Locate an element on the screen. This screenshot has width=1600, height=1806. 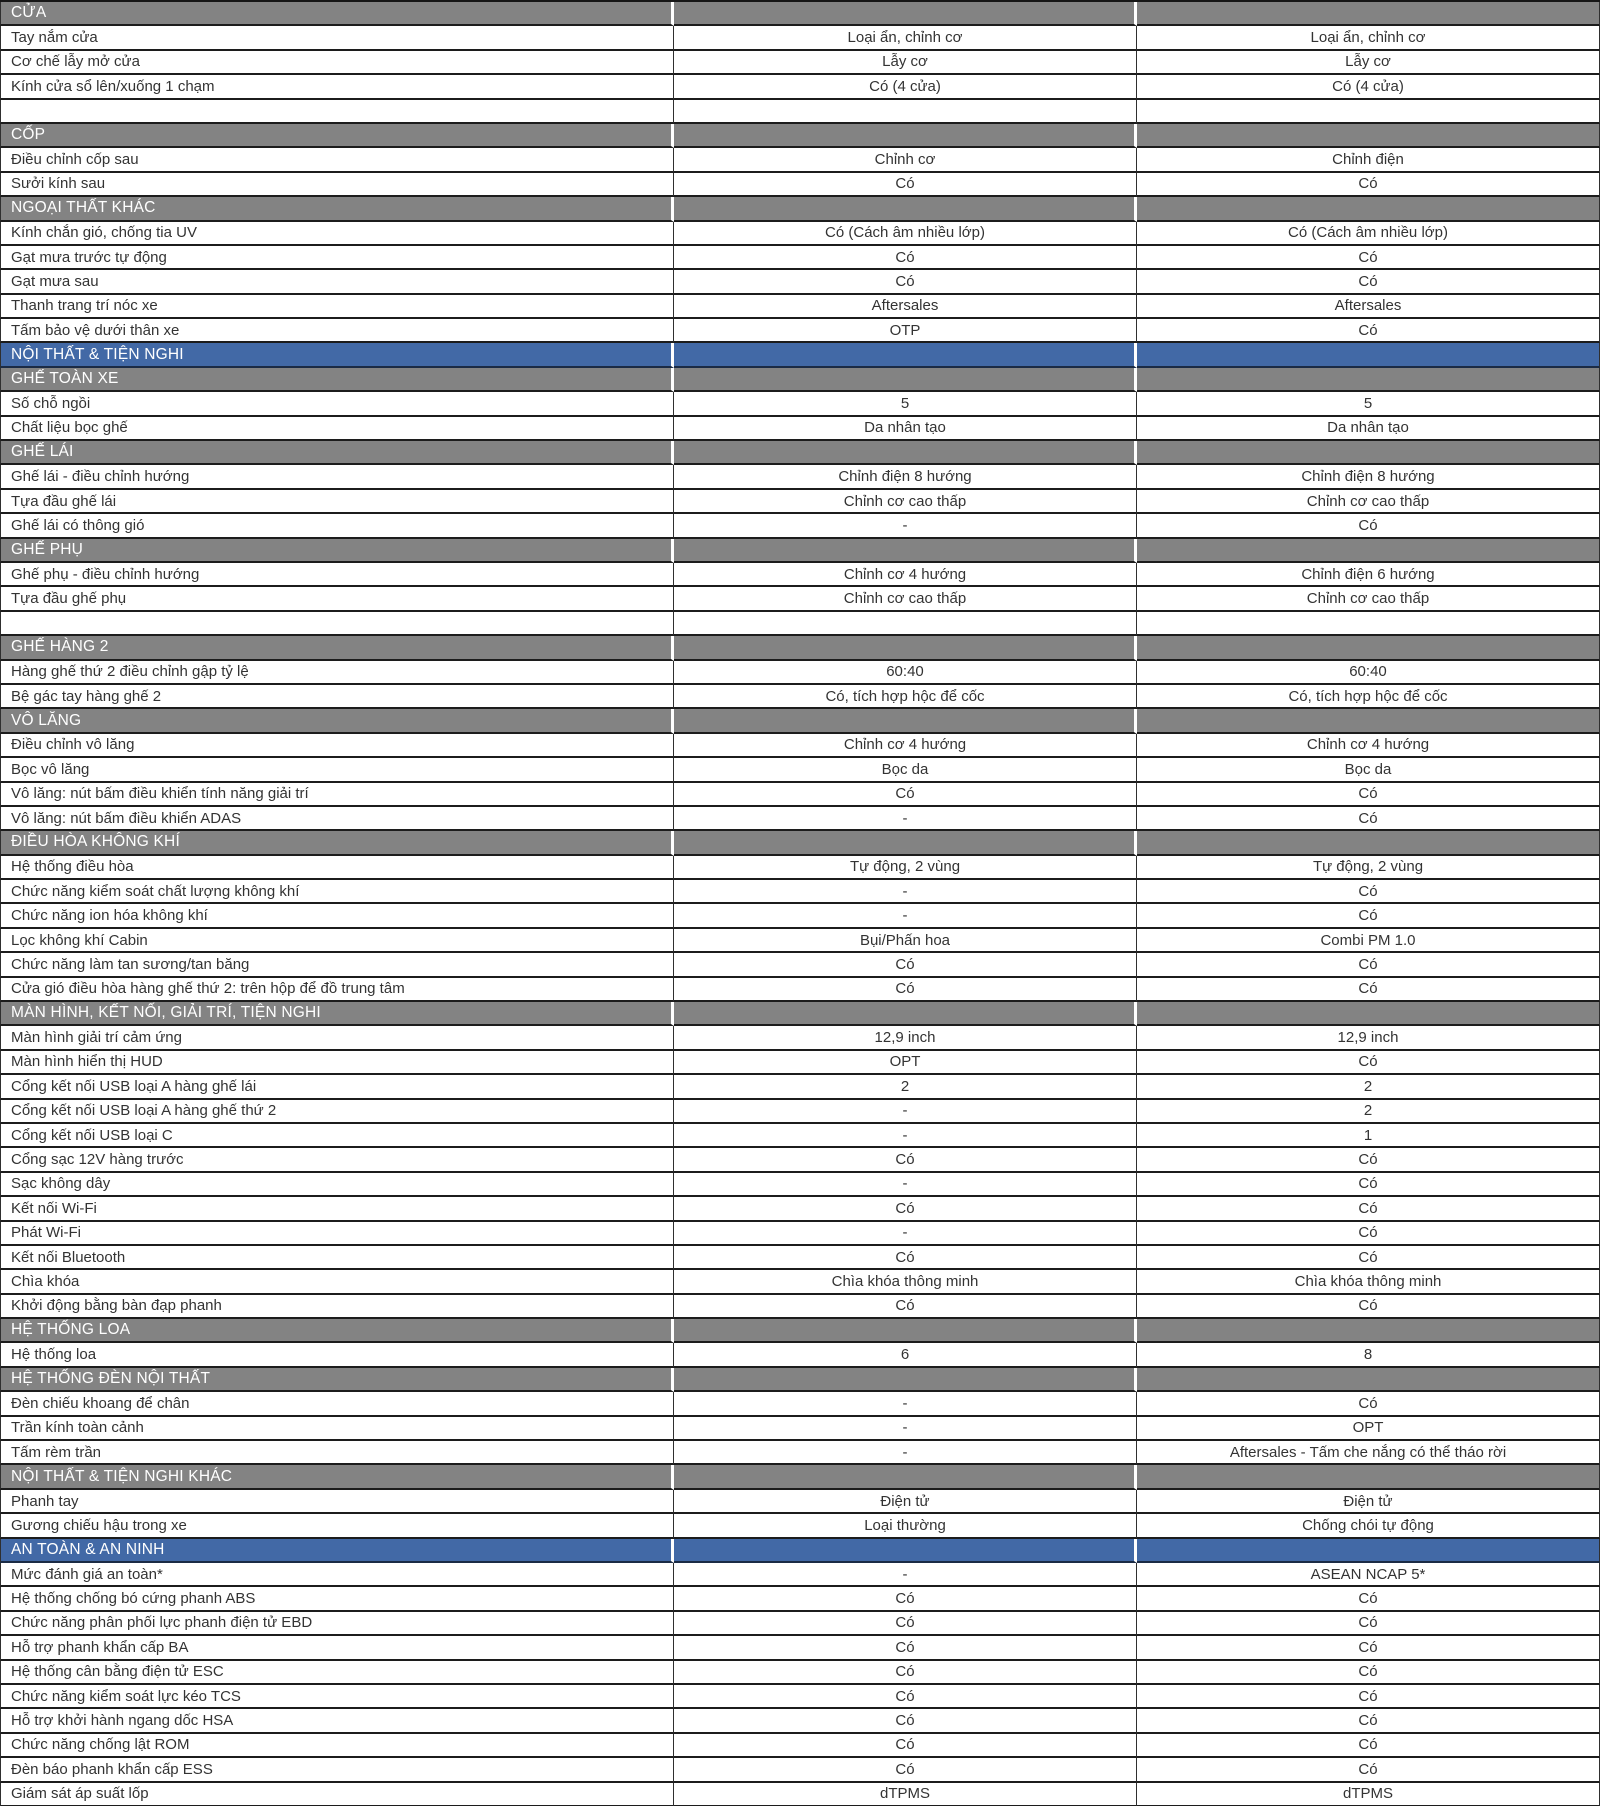
section-title: CỬA is located at coordinates (337, 14).